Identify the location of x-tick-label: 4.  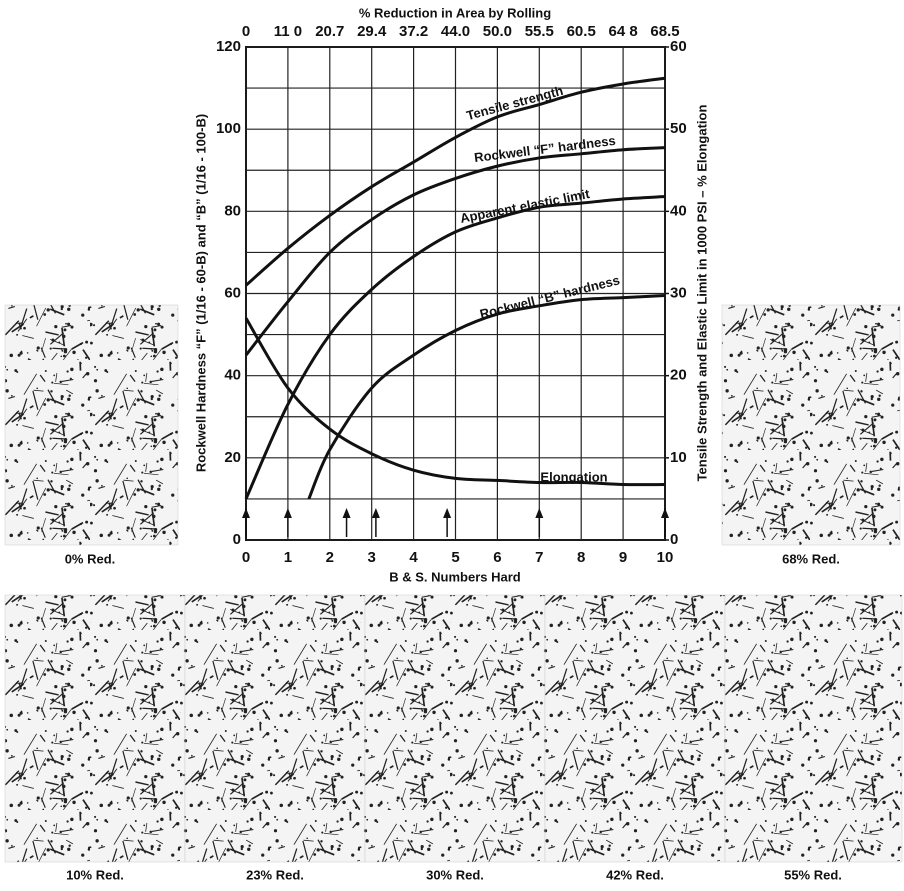
(413, 557).